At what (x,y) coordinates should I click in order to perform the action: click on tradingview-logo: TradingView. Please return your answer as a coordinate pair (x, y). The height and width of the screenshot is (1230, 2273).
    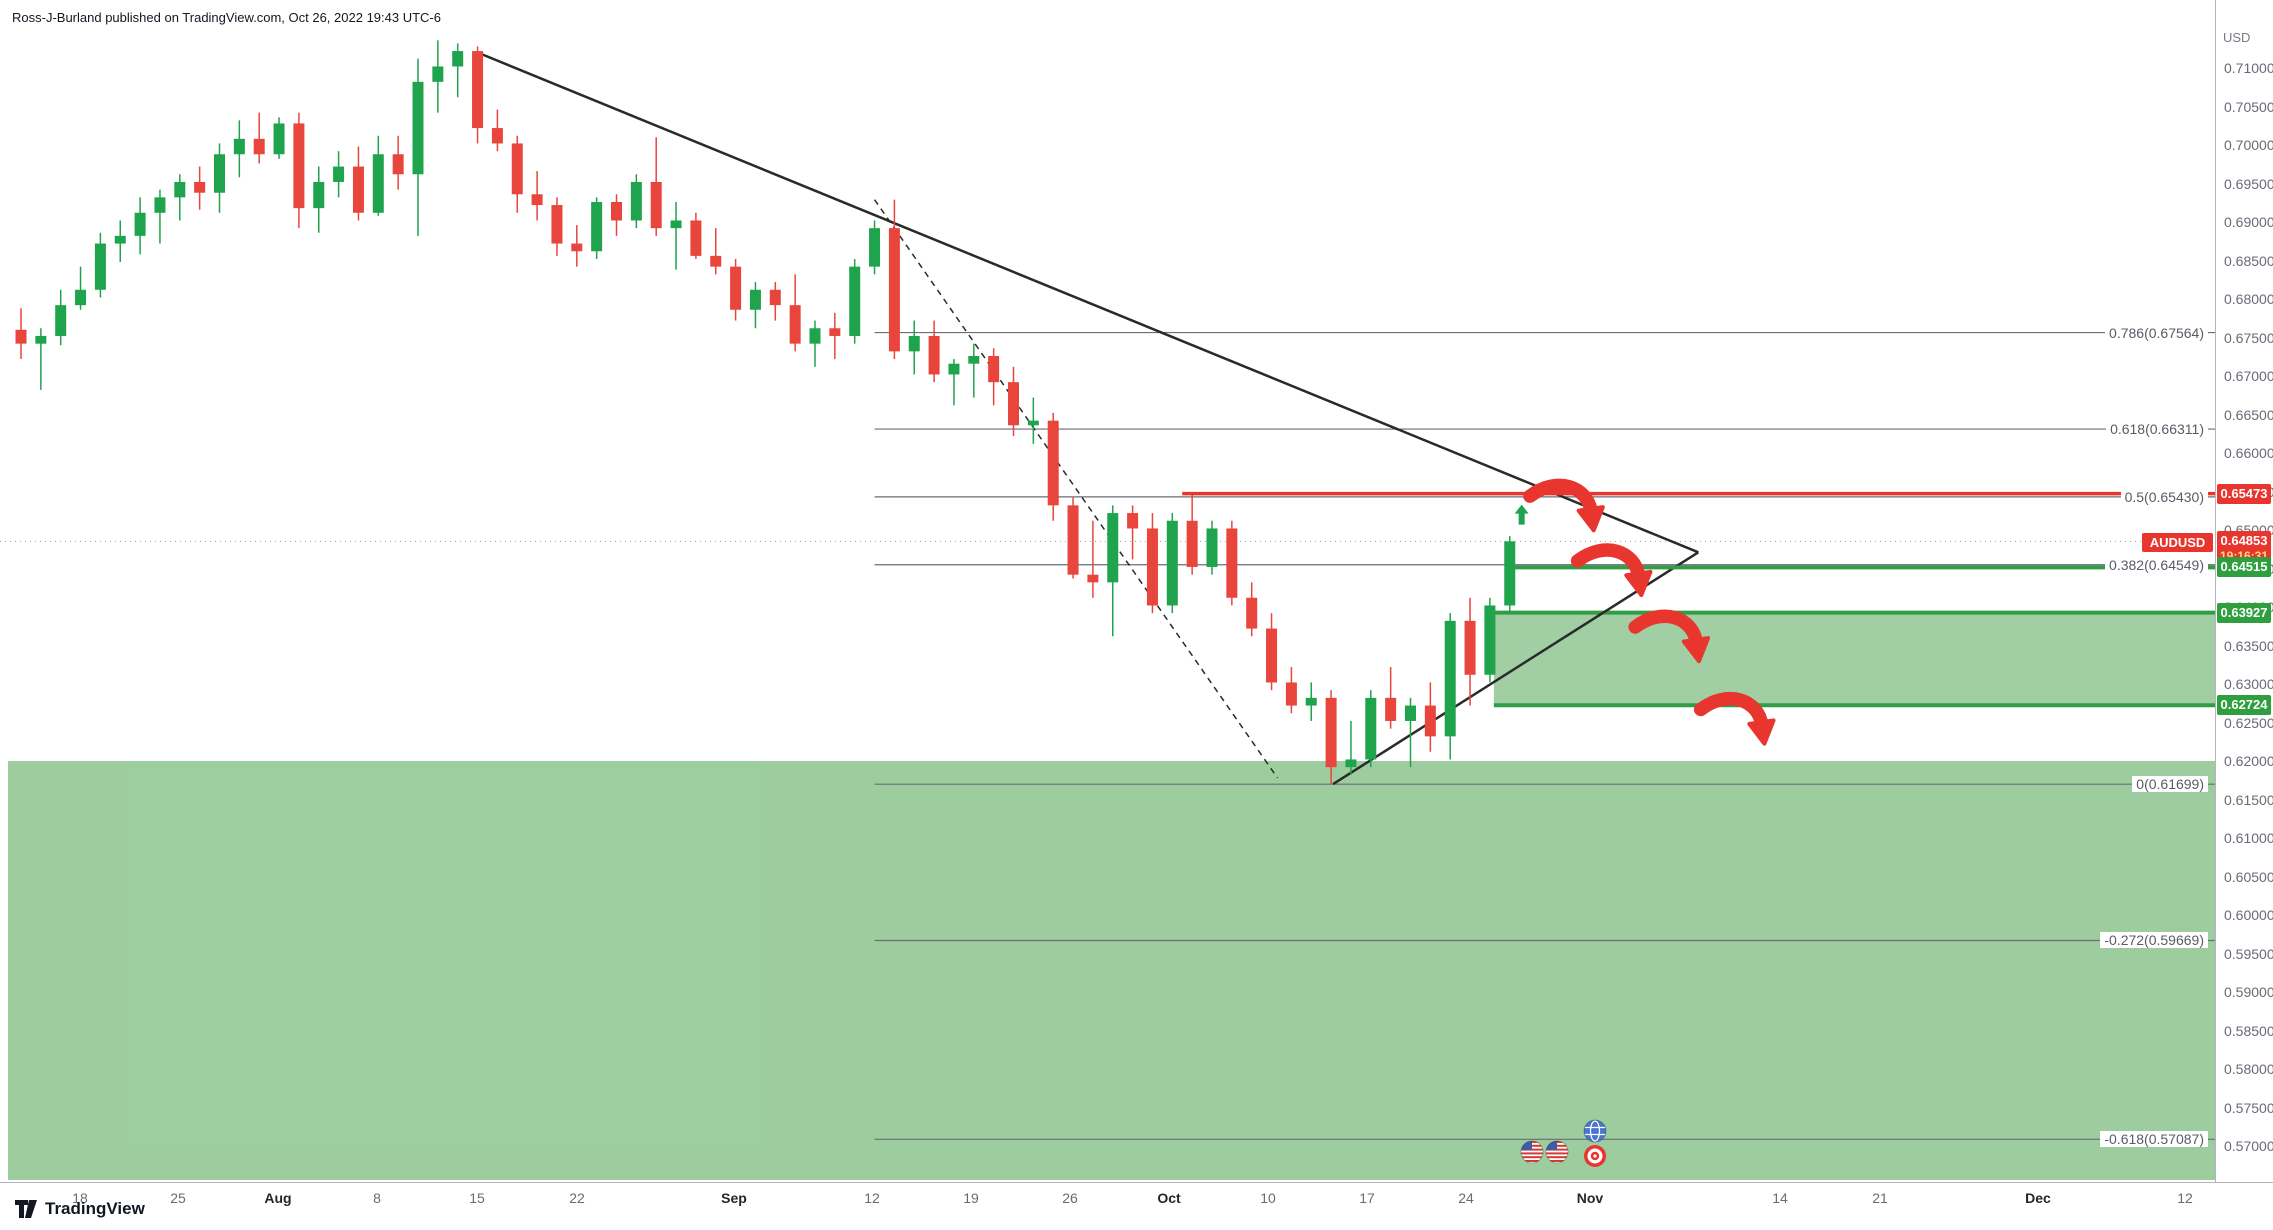
    Looking at the image, I should click on (79, 1209).